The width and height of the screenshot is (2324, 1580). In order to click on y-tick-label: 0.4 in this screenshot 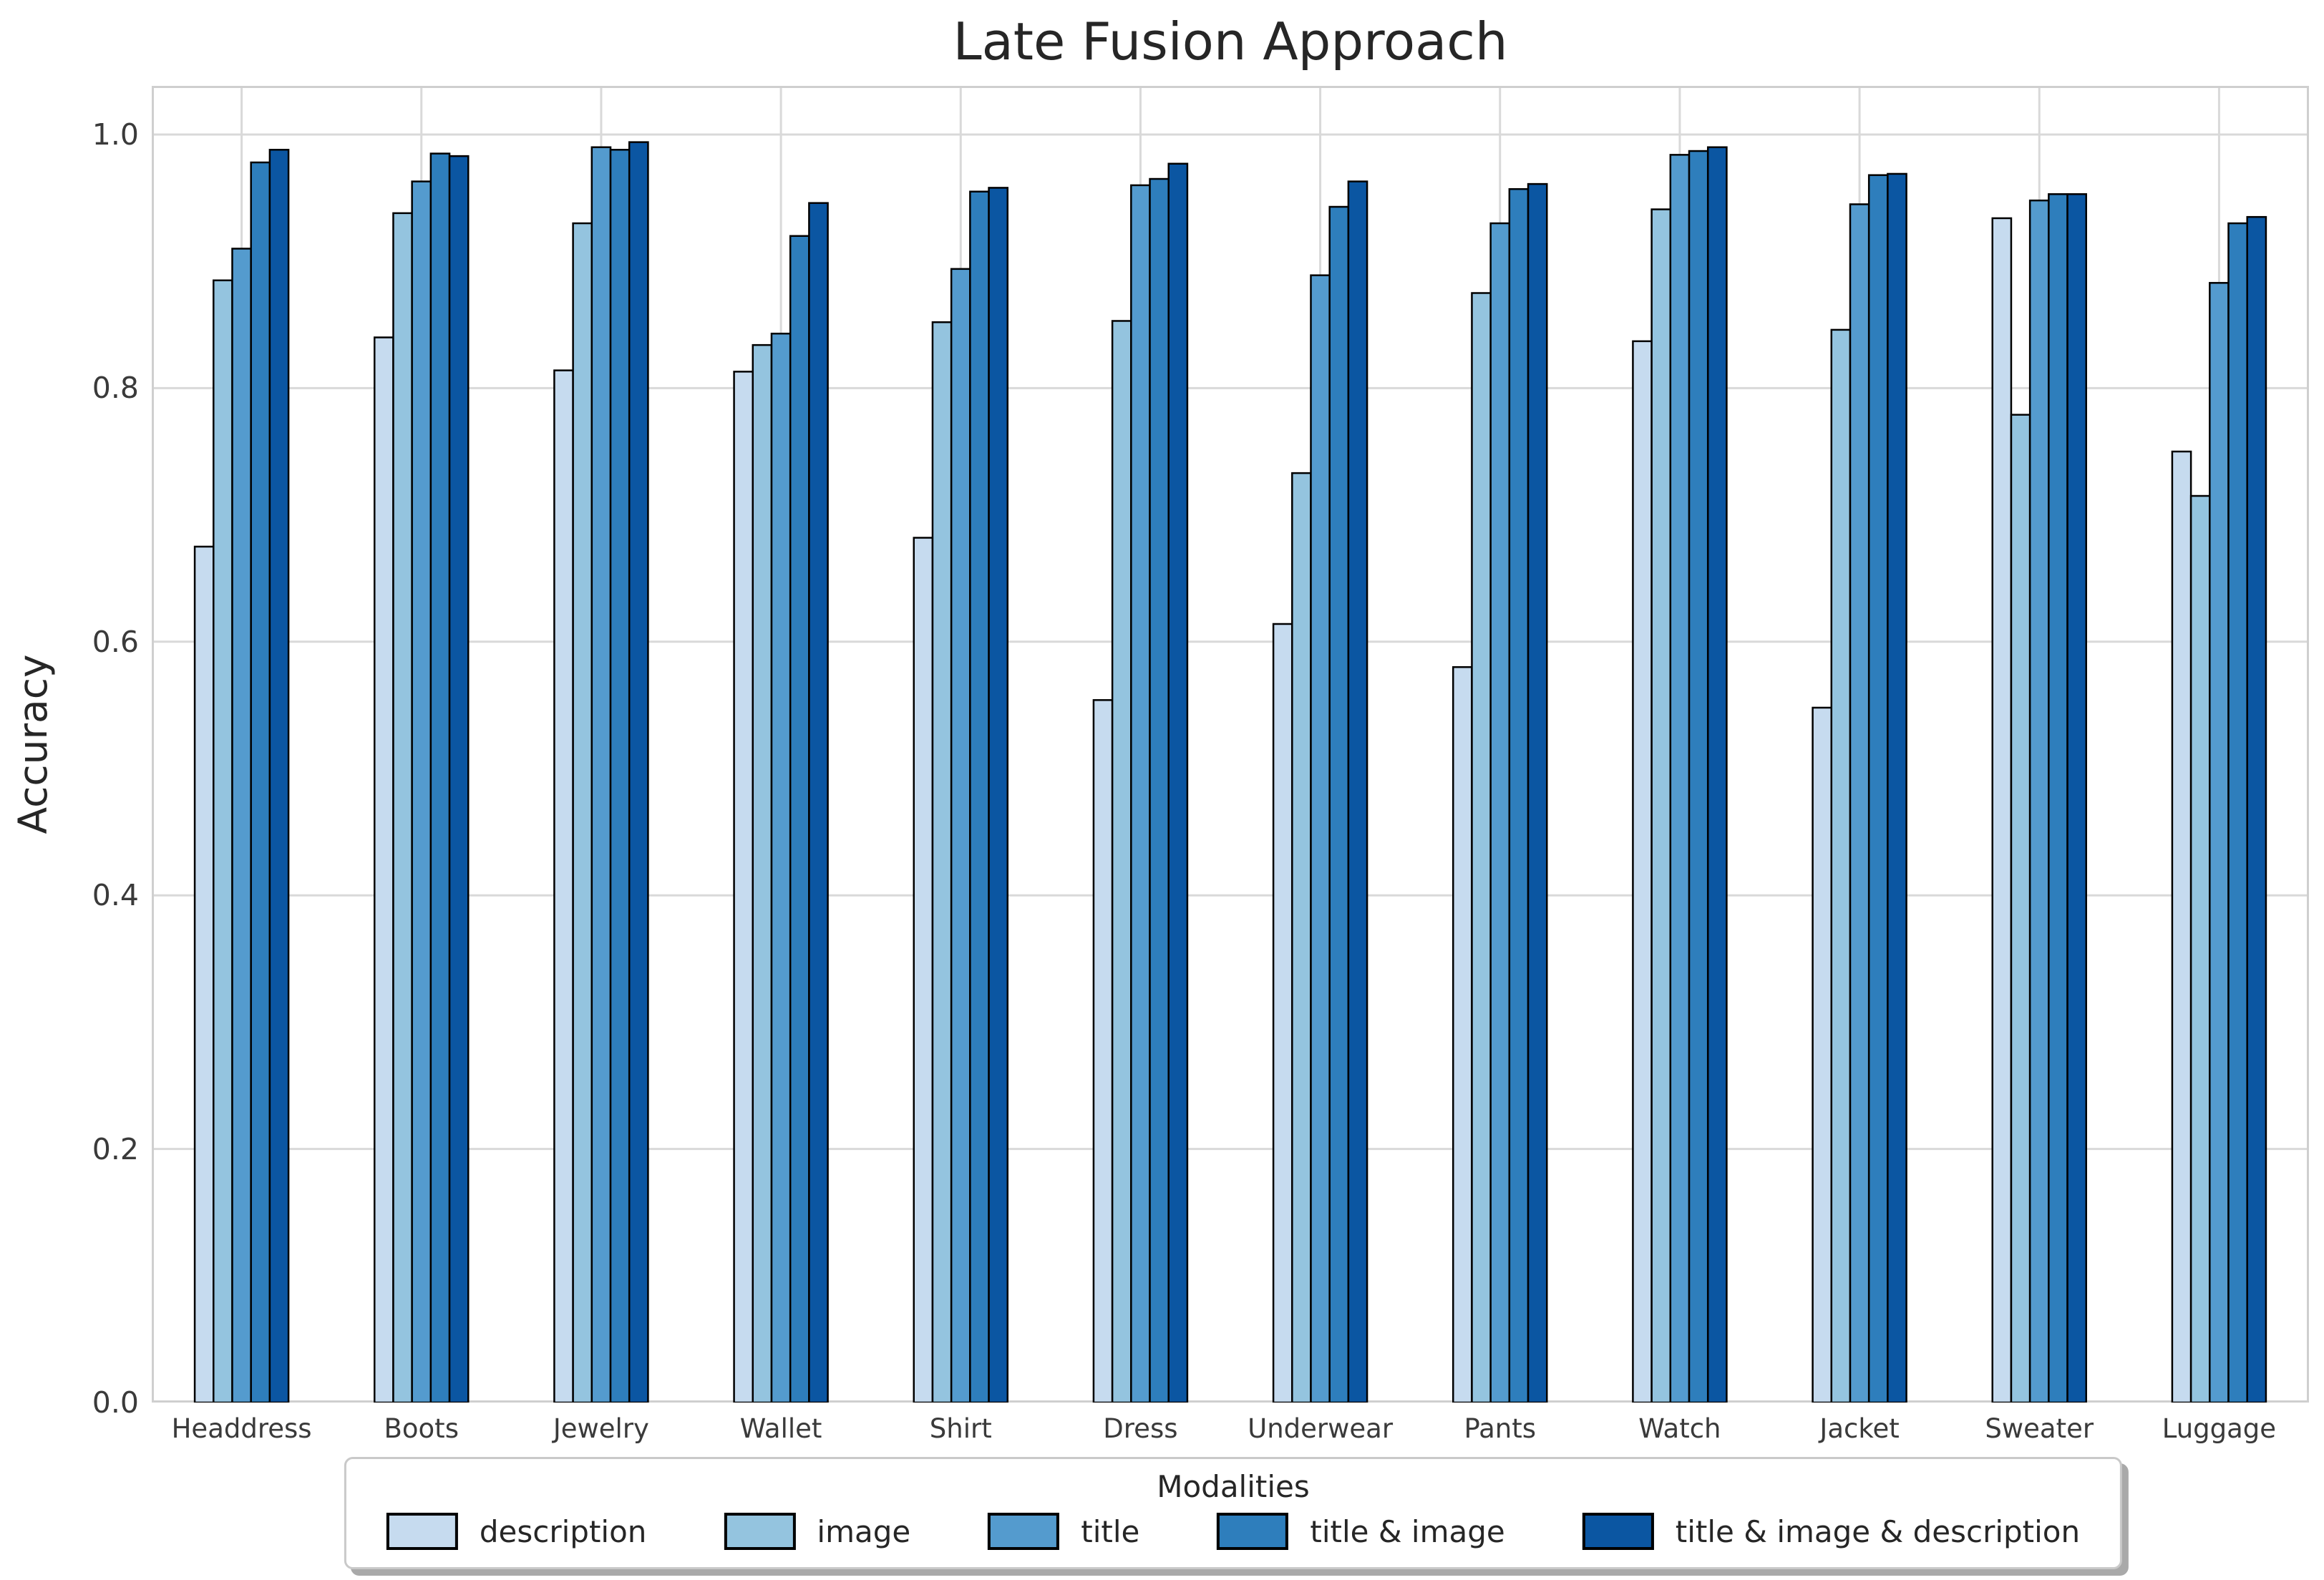, I will do `click(115, 895)`.